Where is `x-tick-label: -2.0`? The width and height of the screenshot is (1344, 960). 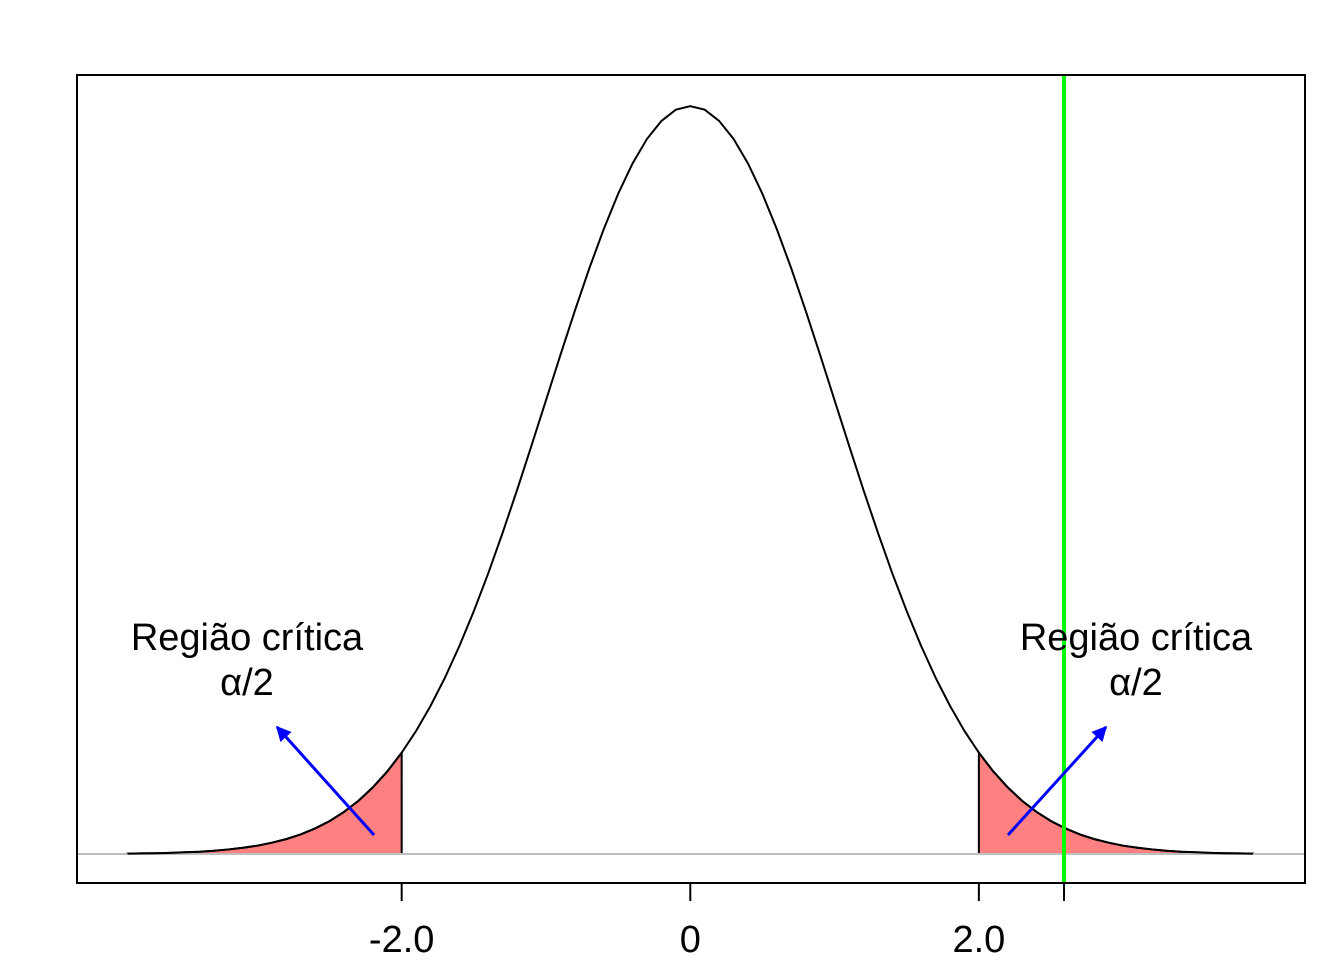
x-tick-label: -2.0 is located at coordinates (401, 939).